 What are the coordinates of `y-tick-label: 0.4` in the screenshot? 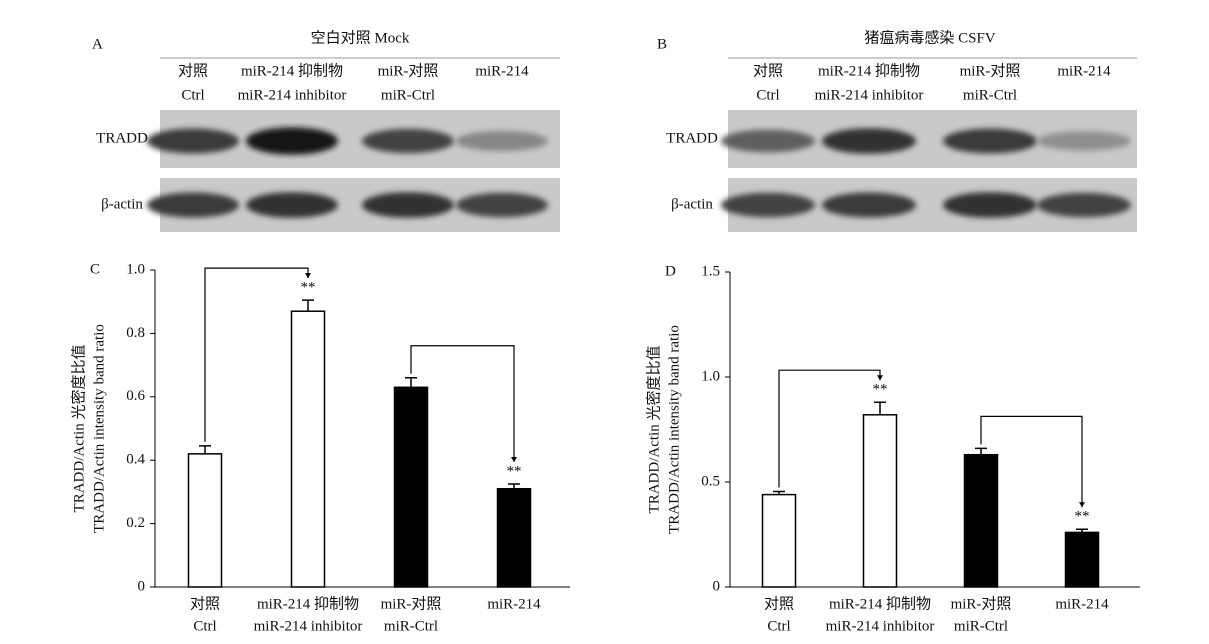 It's located at (135, 460).